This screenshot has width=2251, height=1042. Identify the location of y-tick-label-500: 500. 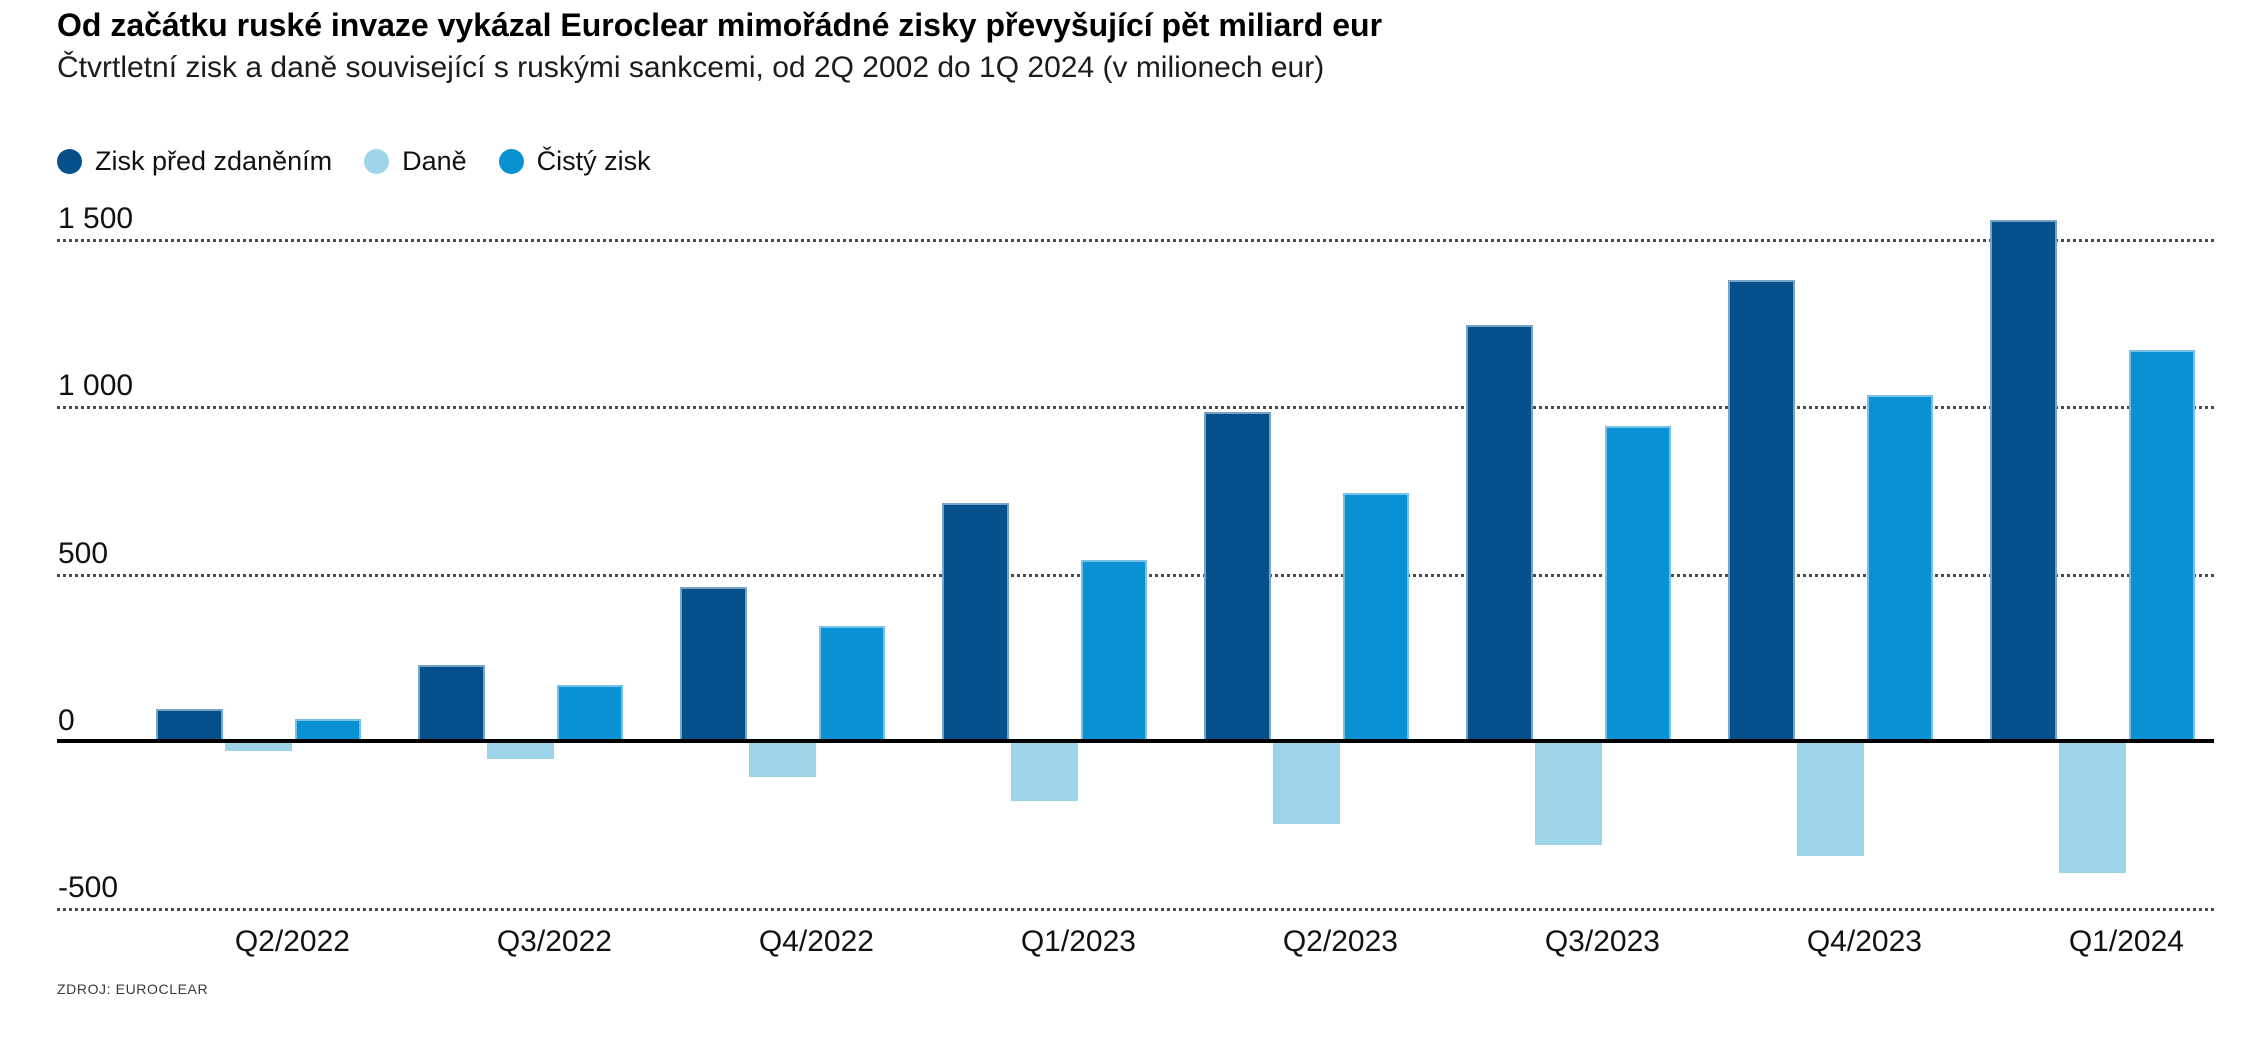
(83, 553).